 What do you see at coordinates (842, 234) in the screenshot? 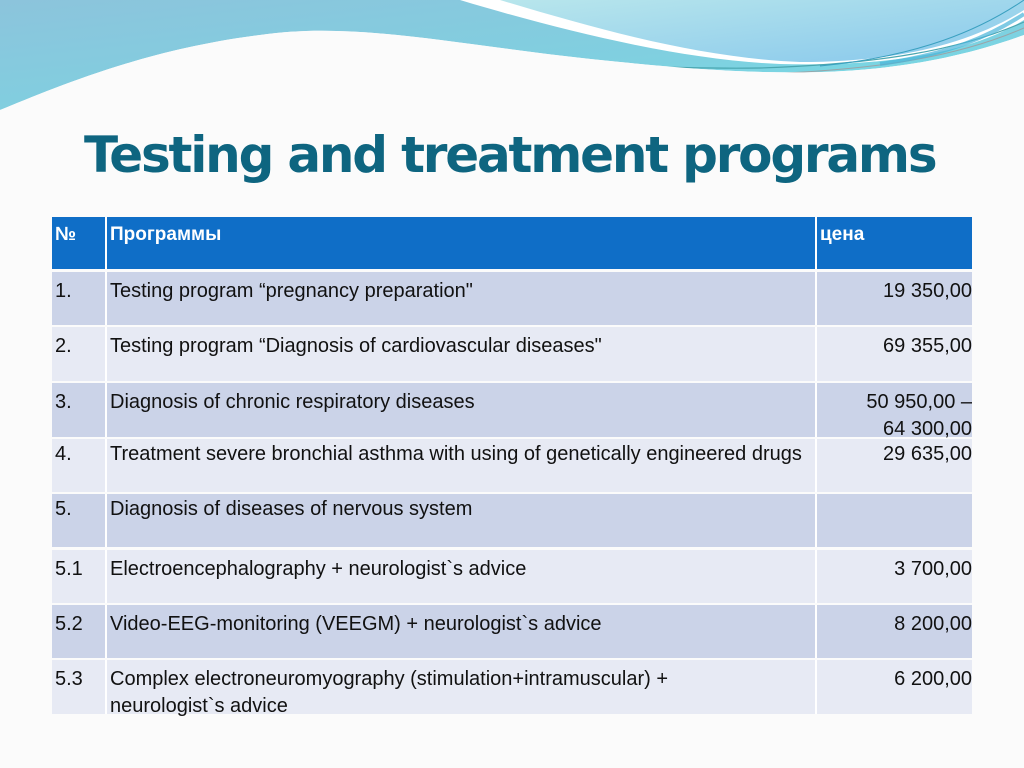
I see `header-price: цена` at bounding box center [842, 234].